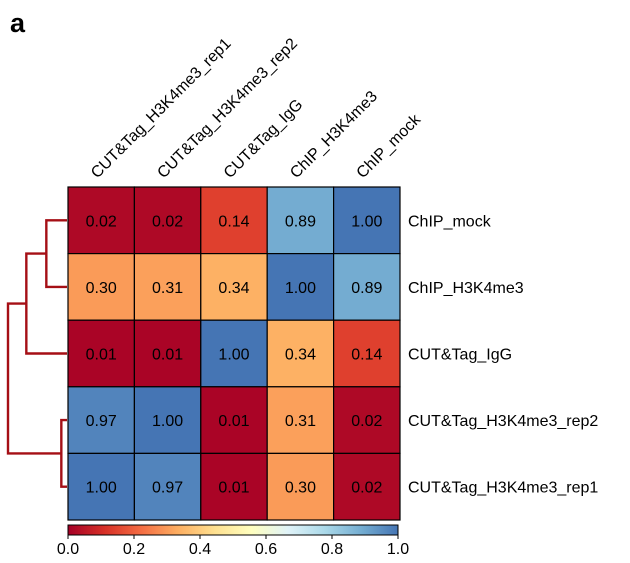  Describe the element at coordinates (398, 549) in the screenshot. I see `colorbar-tick-label: 1.0` at that location.